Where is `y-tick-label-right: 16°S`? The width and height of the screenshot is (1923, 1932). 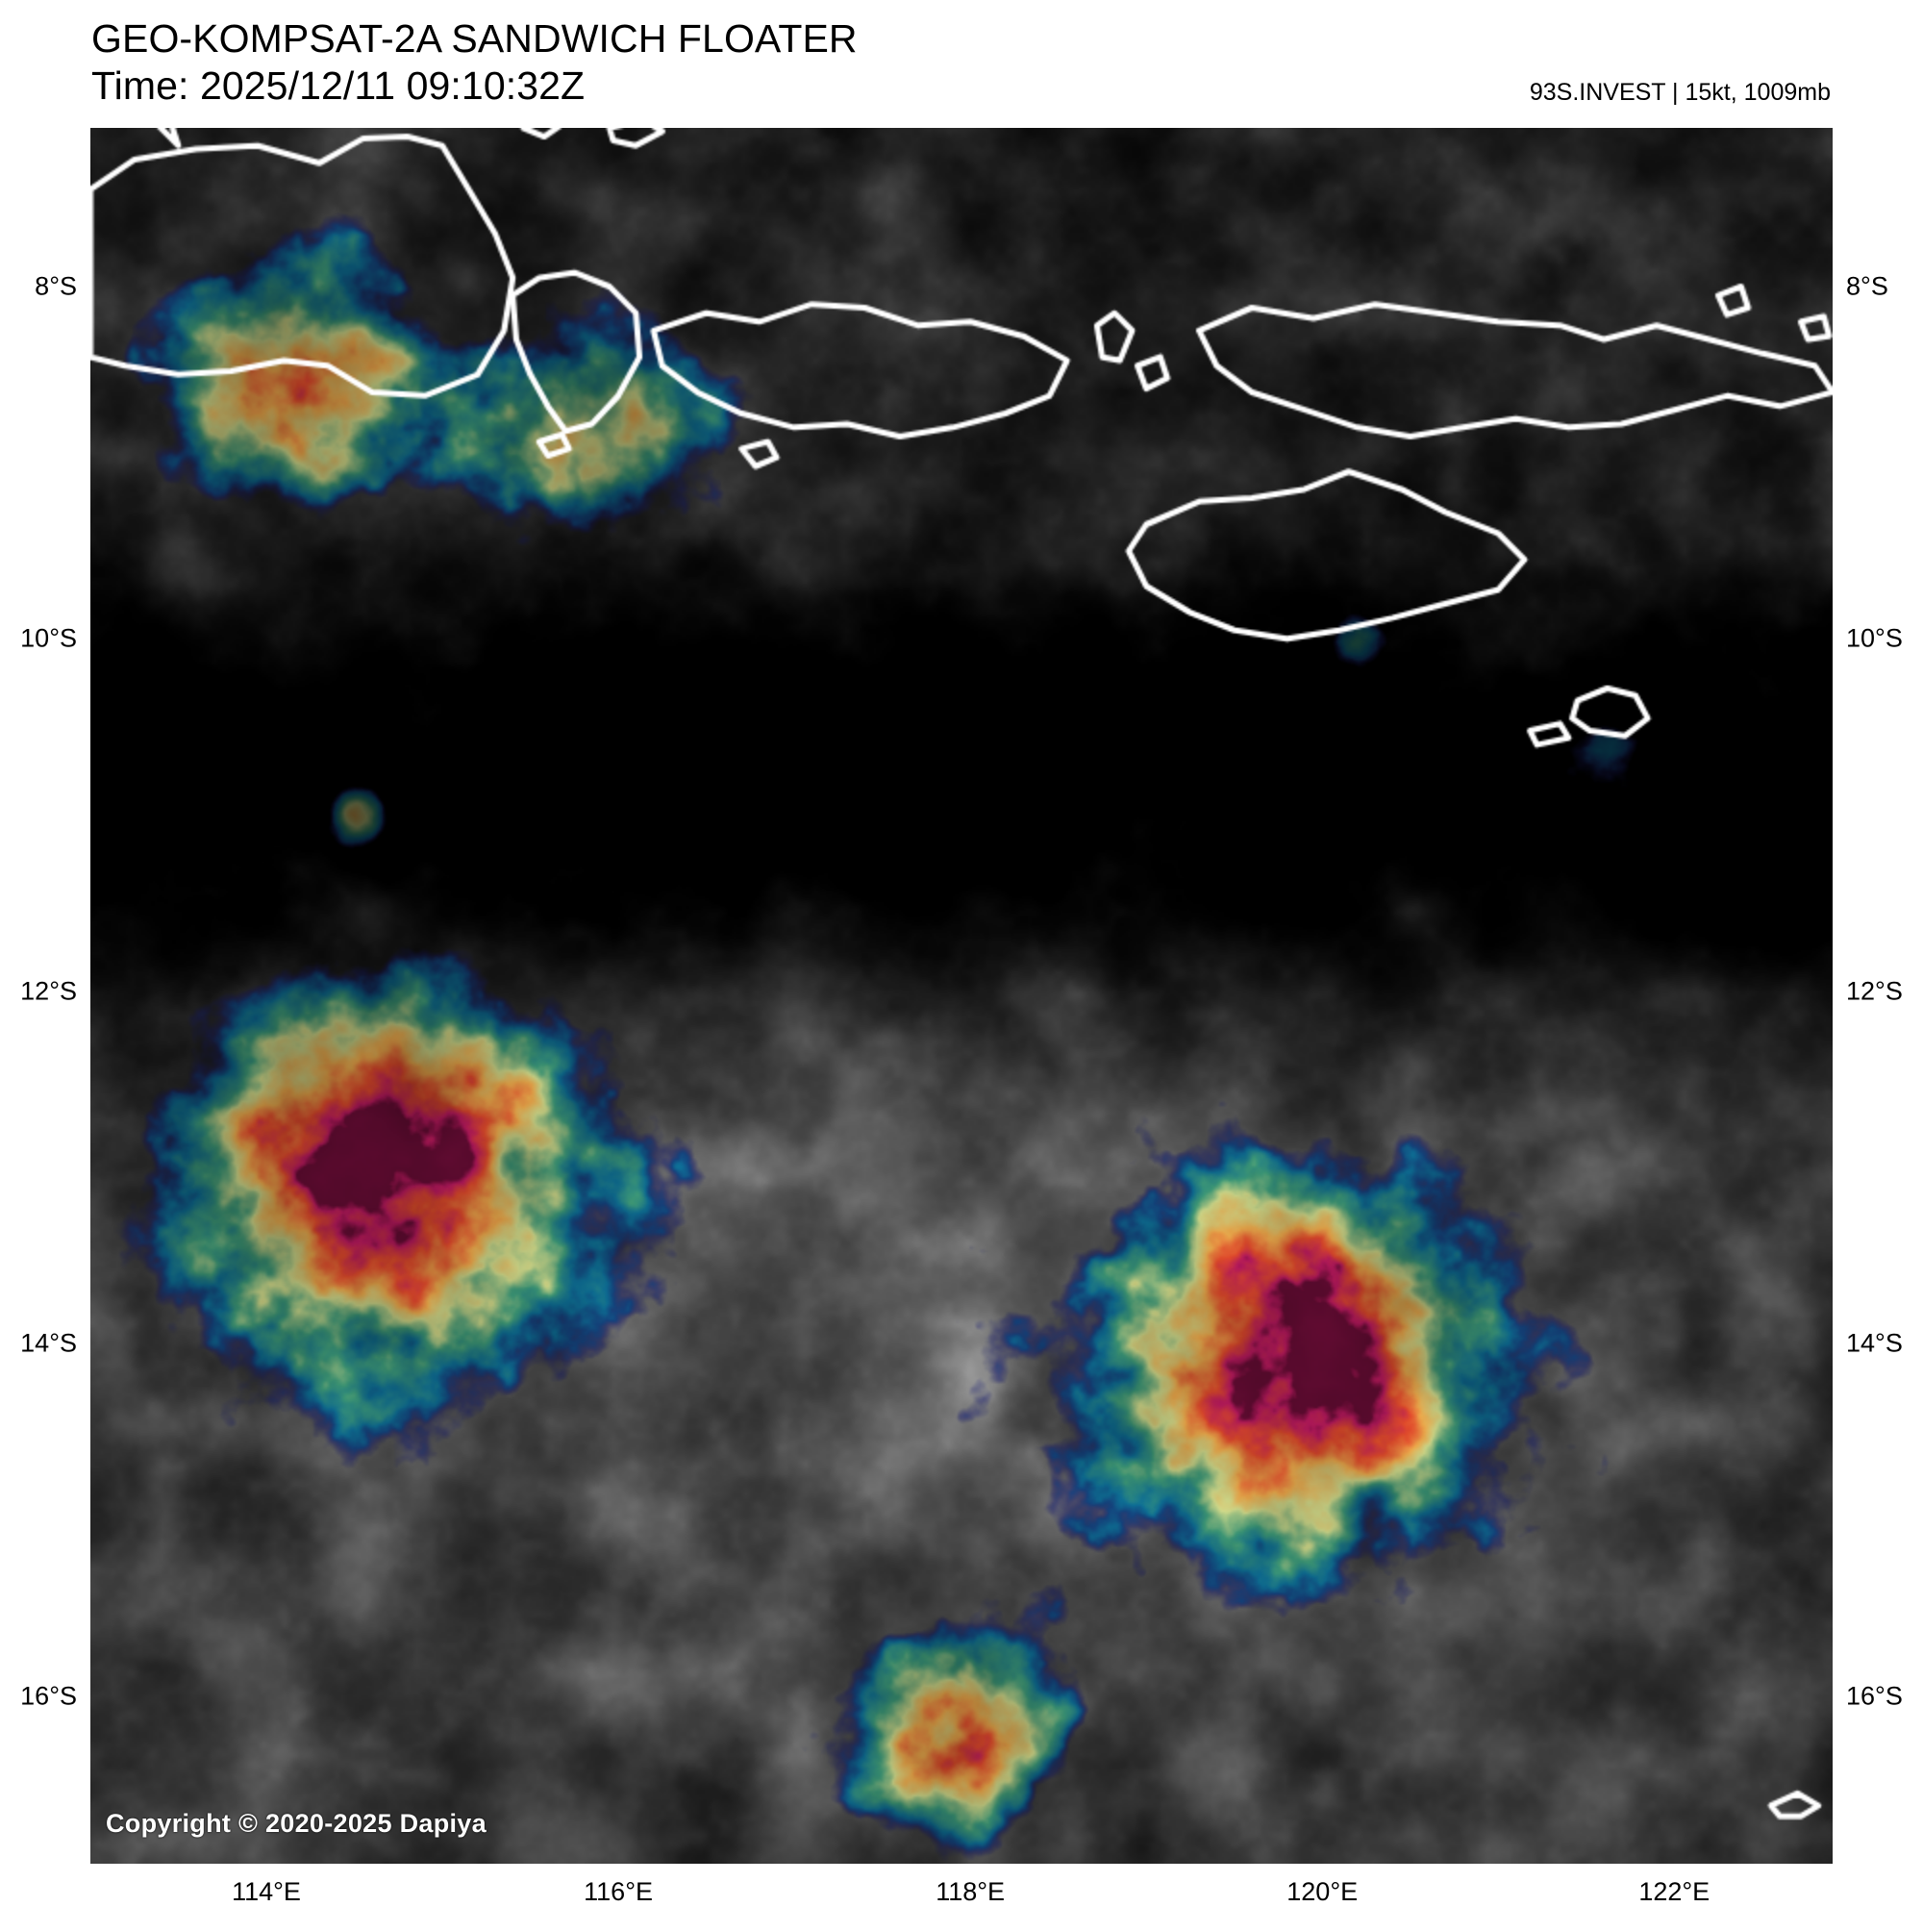 y-tick-label-right: 16°S is located at coordinates (1874, 1696).